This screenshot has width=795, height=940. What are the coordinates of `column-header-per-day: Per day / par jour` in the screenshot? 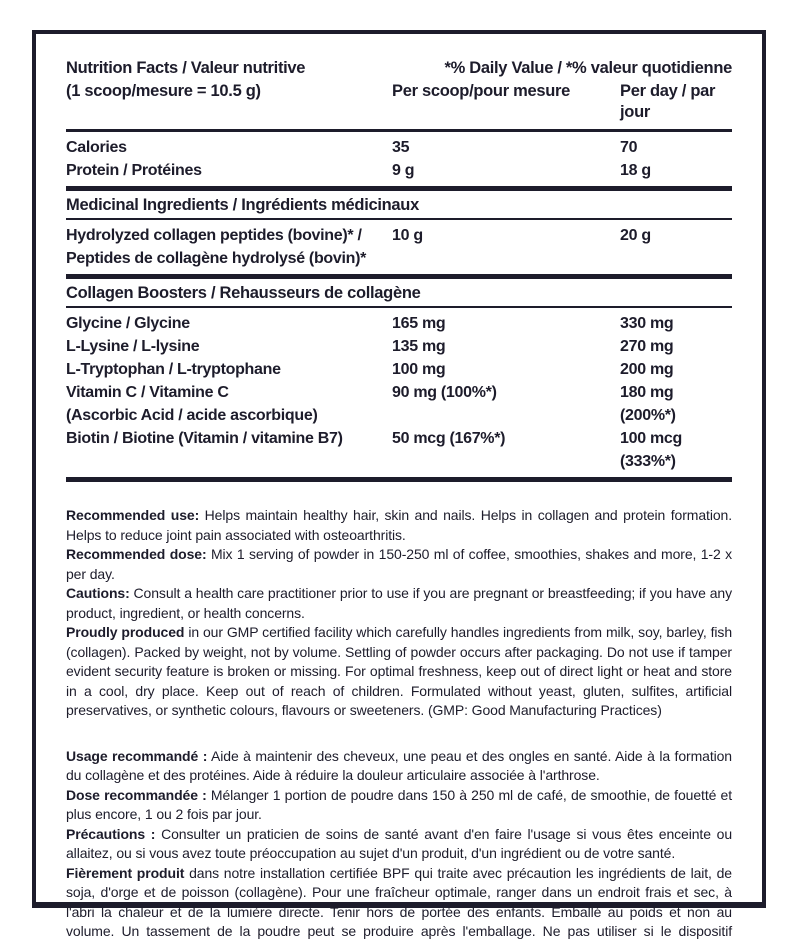 It's located at (668, 101).